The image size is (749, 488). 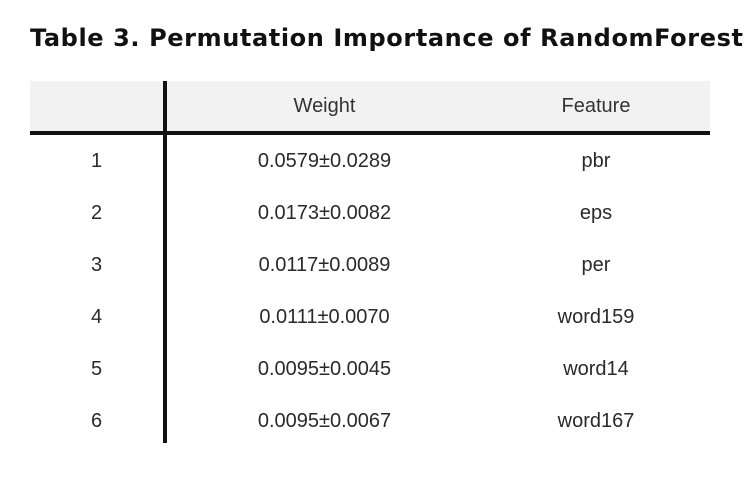 I want to click on row-weight-cell: 0.0173±0.0082, so click(x=324, y=212).